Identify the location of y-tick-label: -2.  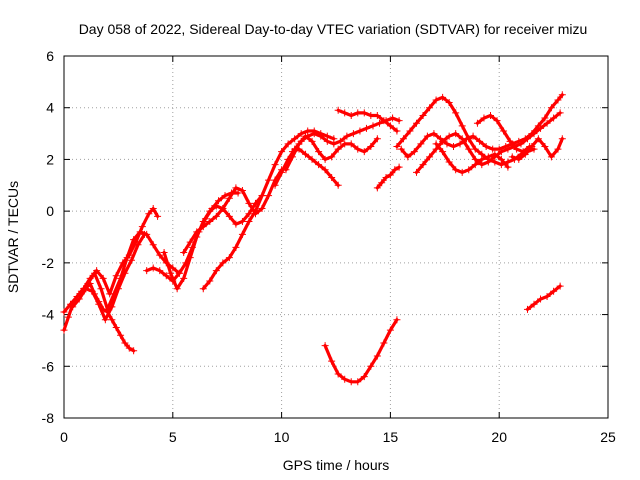
(48, 263).